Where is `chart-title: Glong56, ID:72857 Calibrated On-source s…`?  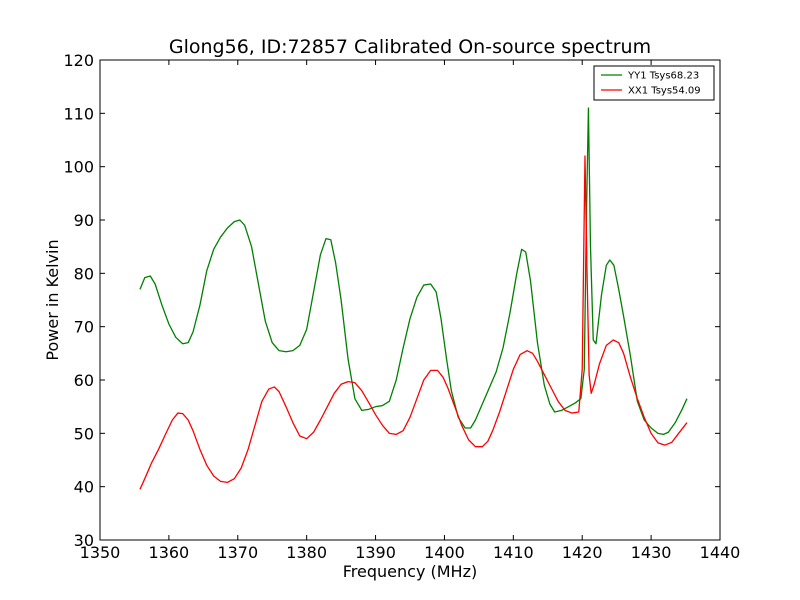 chart-title: Glong56, ID:72857 Calibrated On-source s… is located at coordinates (410, 47).